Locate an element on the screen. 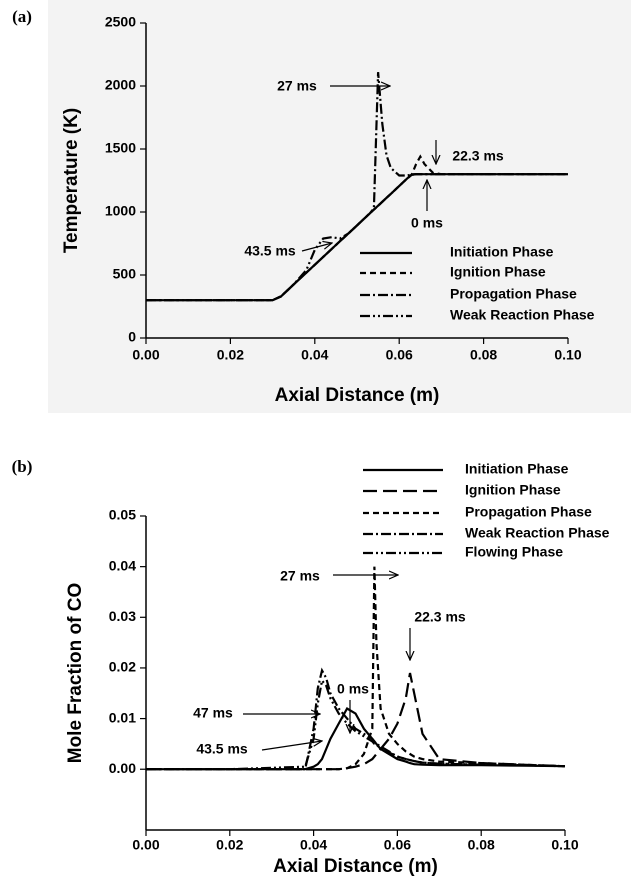 The width and height of the screenshot is (631, 880). panel-label: (a) is located at coordinates (22, 16).